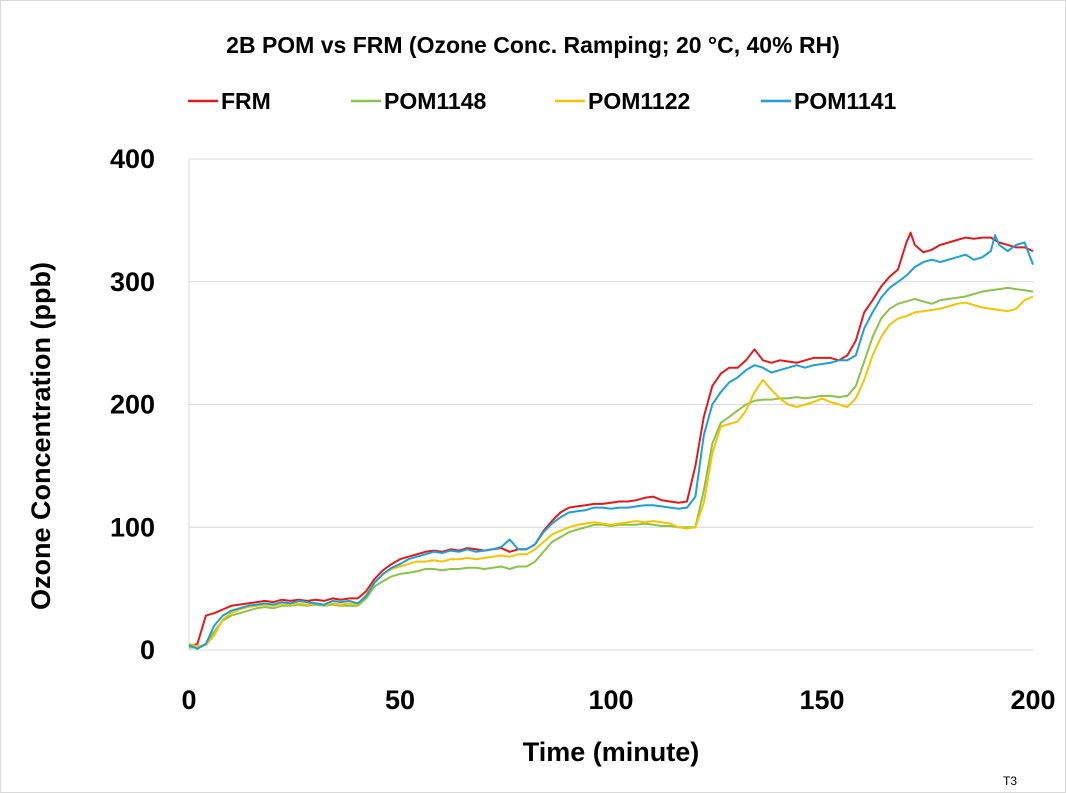  What do you see at coordinates (845, 101) in the screenshot?
I see `legend-label: POM1141` at bounding box center [845, 101].